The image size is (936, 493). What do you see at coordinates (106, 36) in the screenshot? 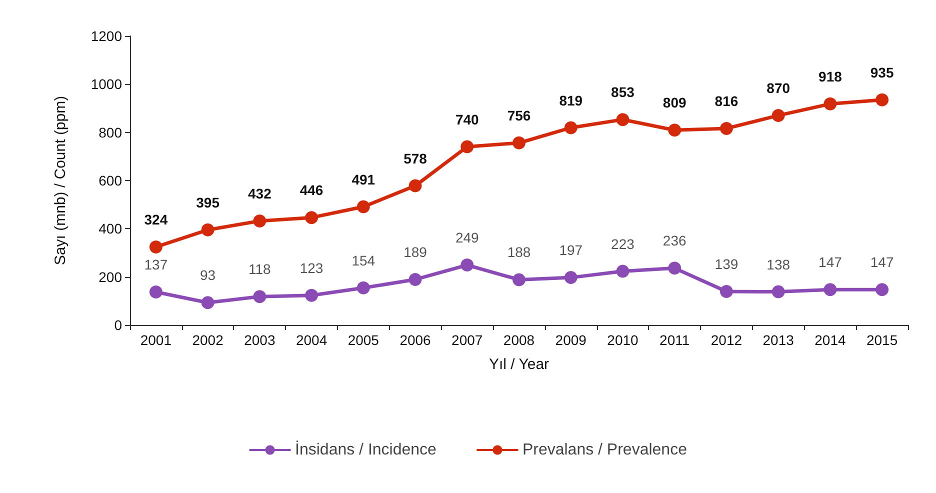
I see `y-tick-label: 1200` at bounding box center [106, 36].